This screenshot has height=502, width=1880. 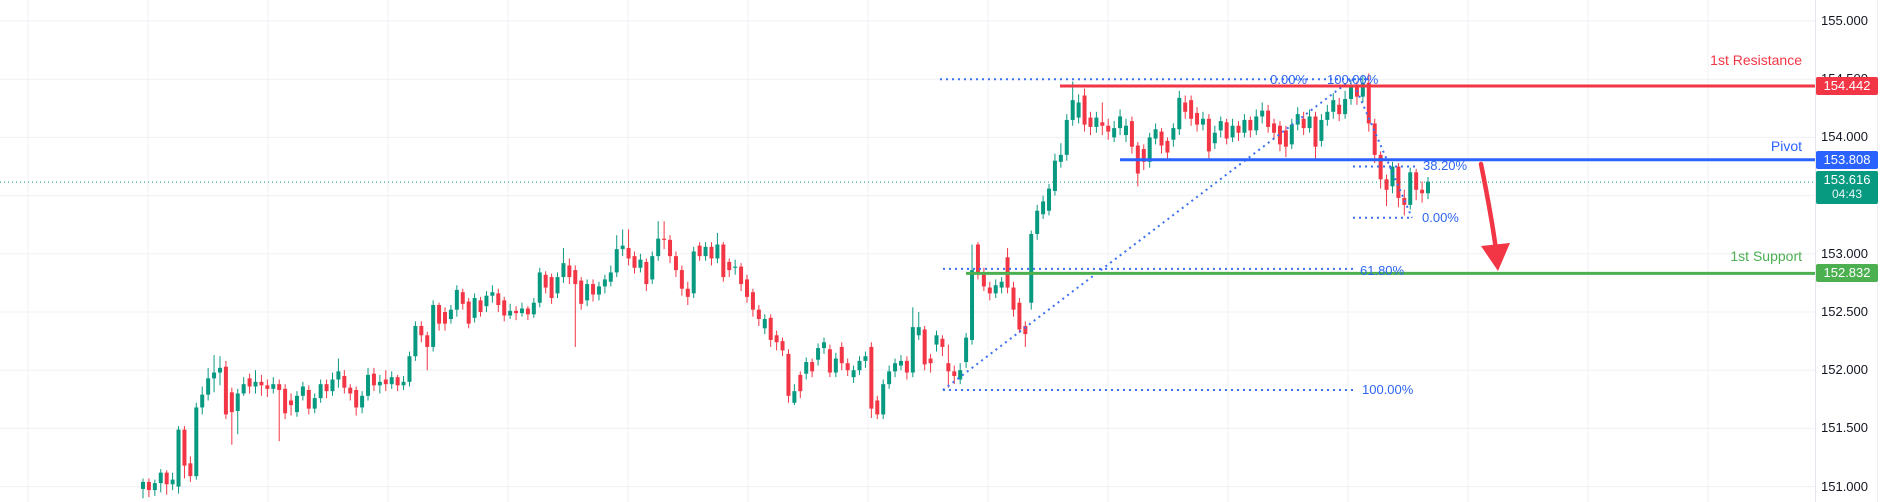 What do you see at coordinates (1495, 257) in the screenshot?
I see `down-arrow-head` at bounding box center [1495, 257].